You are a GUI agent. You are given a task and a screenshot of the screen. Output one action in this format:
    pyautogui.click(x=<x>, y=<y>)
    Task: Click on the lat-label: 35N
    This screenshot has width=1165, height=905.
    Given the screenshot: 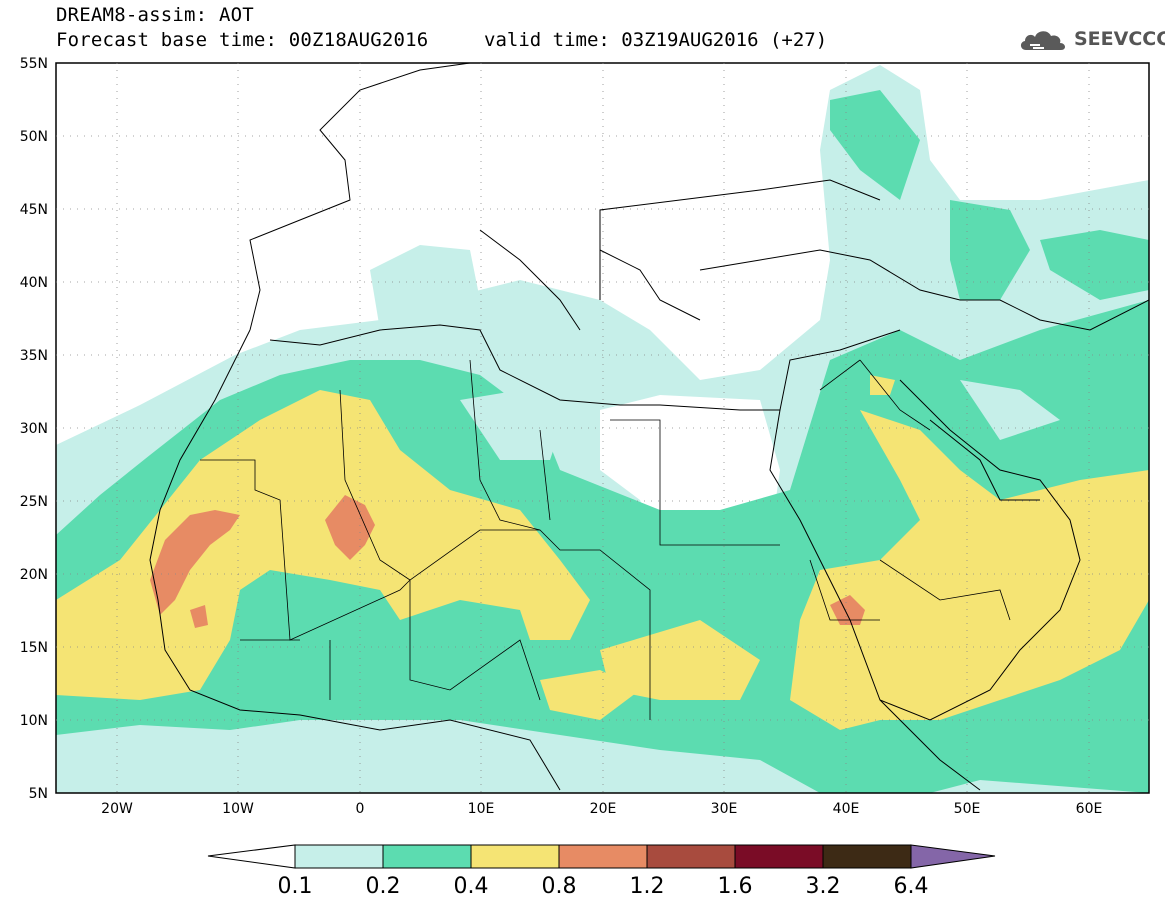 What is the action you would take?
    pyautogui.click(x=34, y=356)
    